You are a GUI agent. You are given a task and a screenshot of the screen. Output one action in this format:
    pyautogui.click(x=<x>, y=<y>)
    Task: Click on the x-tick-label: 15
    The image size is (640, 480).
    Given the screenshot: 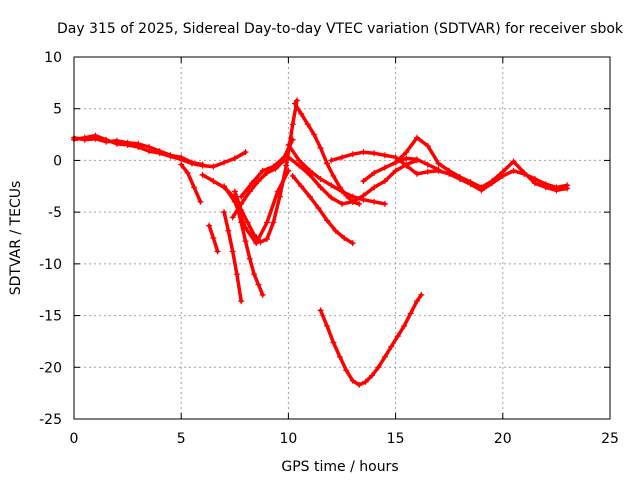 What is the action you would take?
    pyautogui.click(x=396, y=439)
    